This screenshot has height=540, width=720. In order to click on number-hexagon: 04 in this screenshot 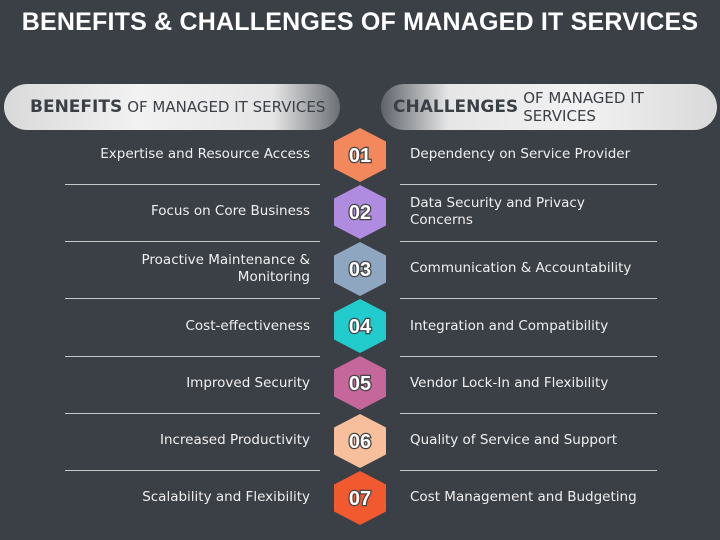, I will do `click(360, 326)`.